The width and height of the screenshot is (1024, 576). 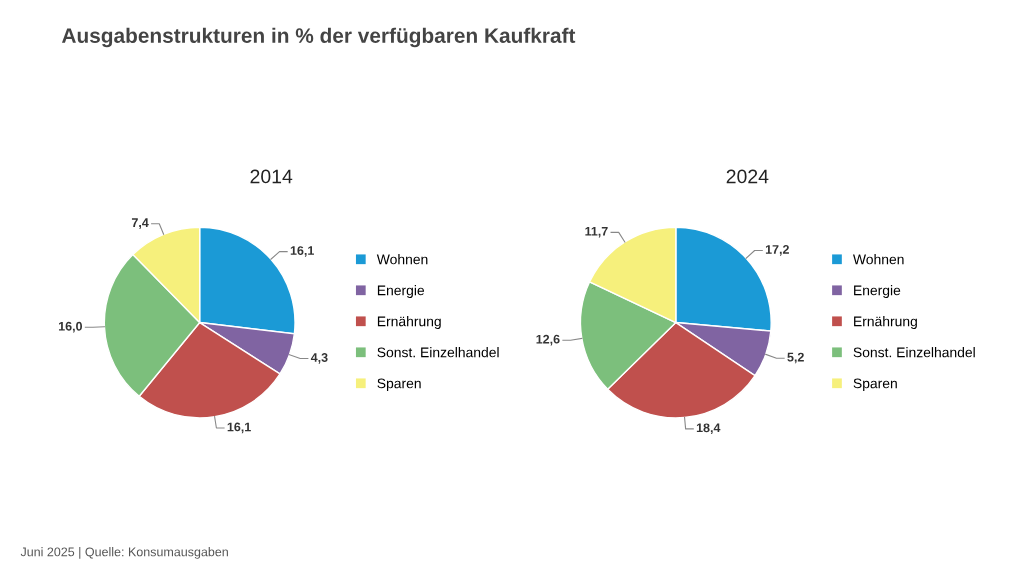 I want to click on data-label: 11,7, so click(x=596, y=232).